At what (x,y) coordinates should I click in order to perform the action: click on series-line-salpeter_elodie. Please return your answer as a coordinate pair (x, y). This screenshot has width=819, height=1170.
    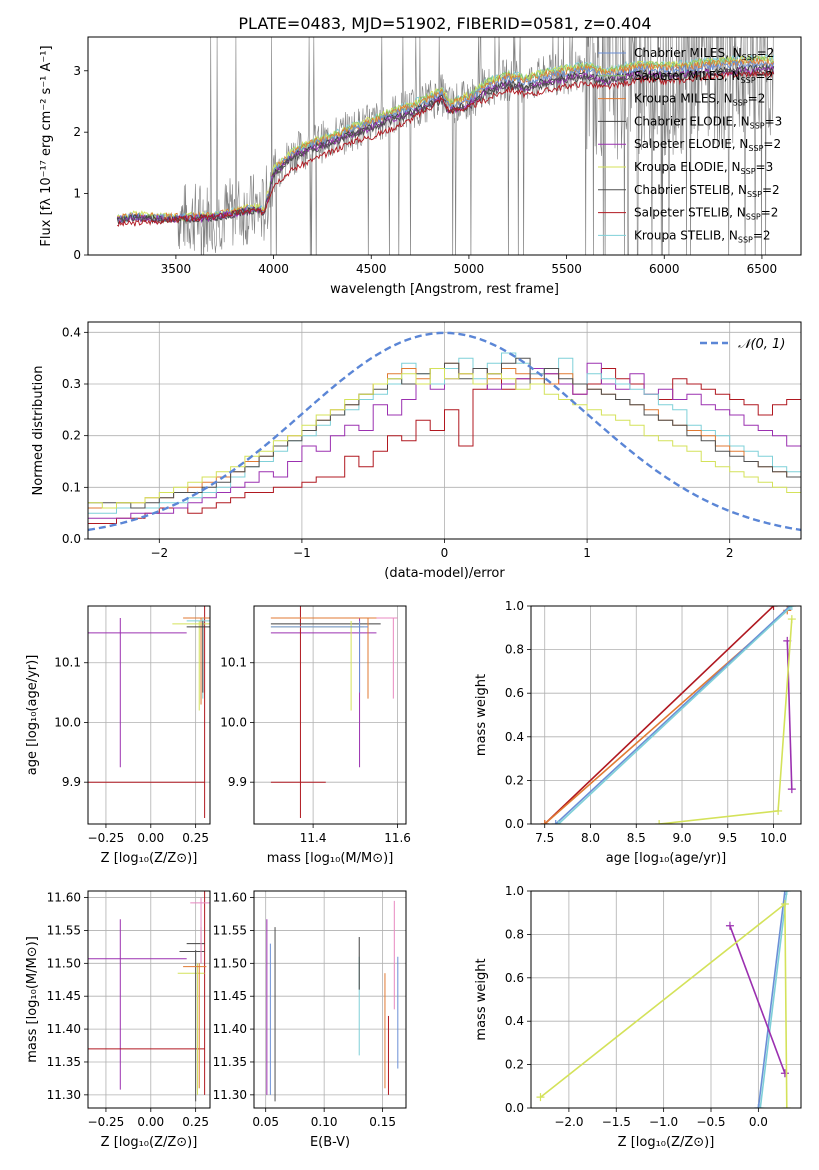
    Looking at the image, I should click on (757, 999).